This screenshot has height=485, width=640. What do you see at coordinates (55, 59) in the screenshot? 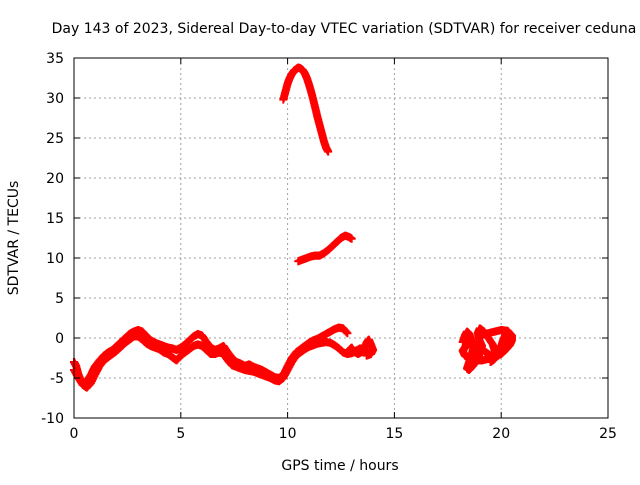
I see `y-tick-label: 35` at bounding box center [55, 59].